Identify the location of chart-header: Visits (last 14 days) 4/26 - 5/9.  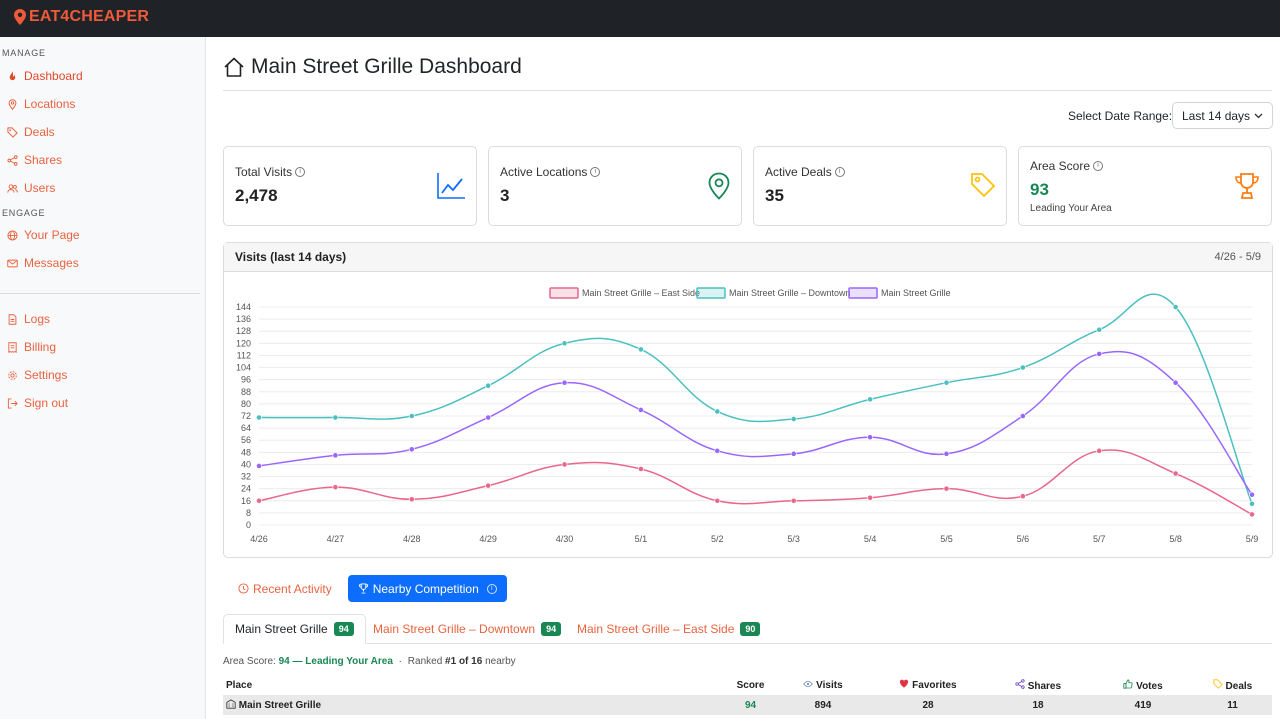
(748, 257).